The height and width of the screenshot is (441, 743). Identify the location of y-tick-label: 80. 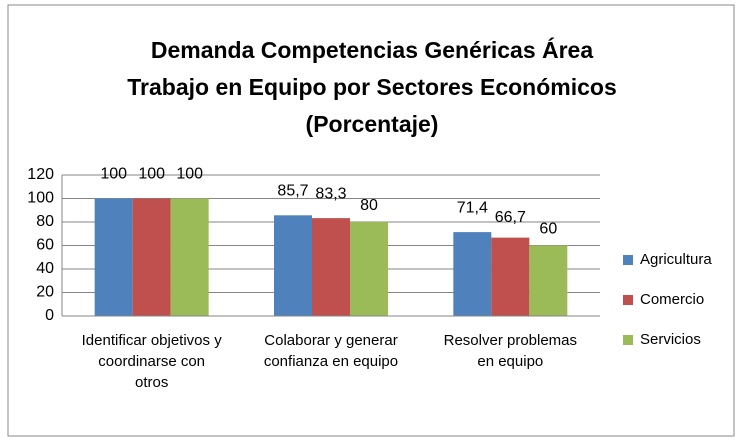
(45, 221).